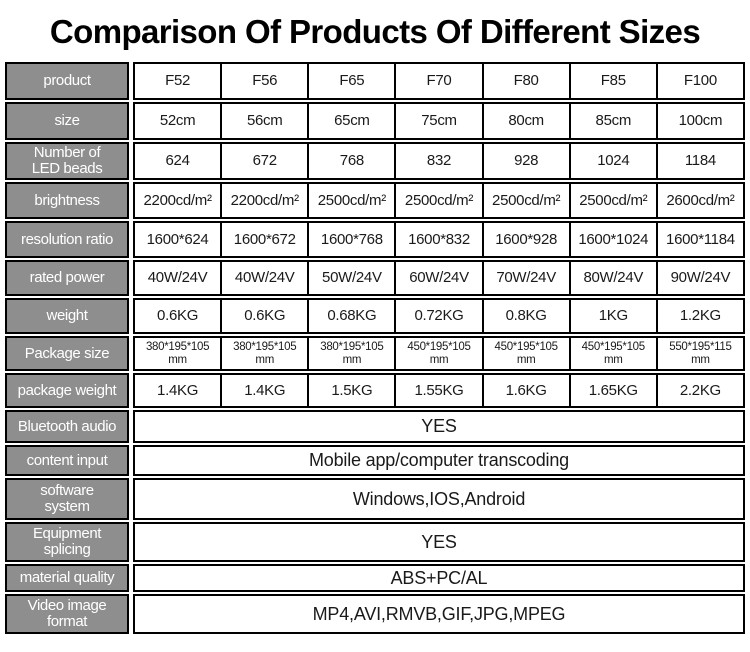 This screenshot has width=750, height=652. What do you see at coordinates (67, 621) in the screenshot?
I see `label-line: format` at bounding box center [67, 621].